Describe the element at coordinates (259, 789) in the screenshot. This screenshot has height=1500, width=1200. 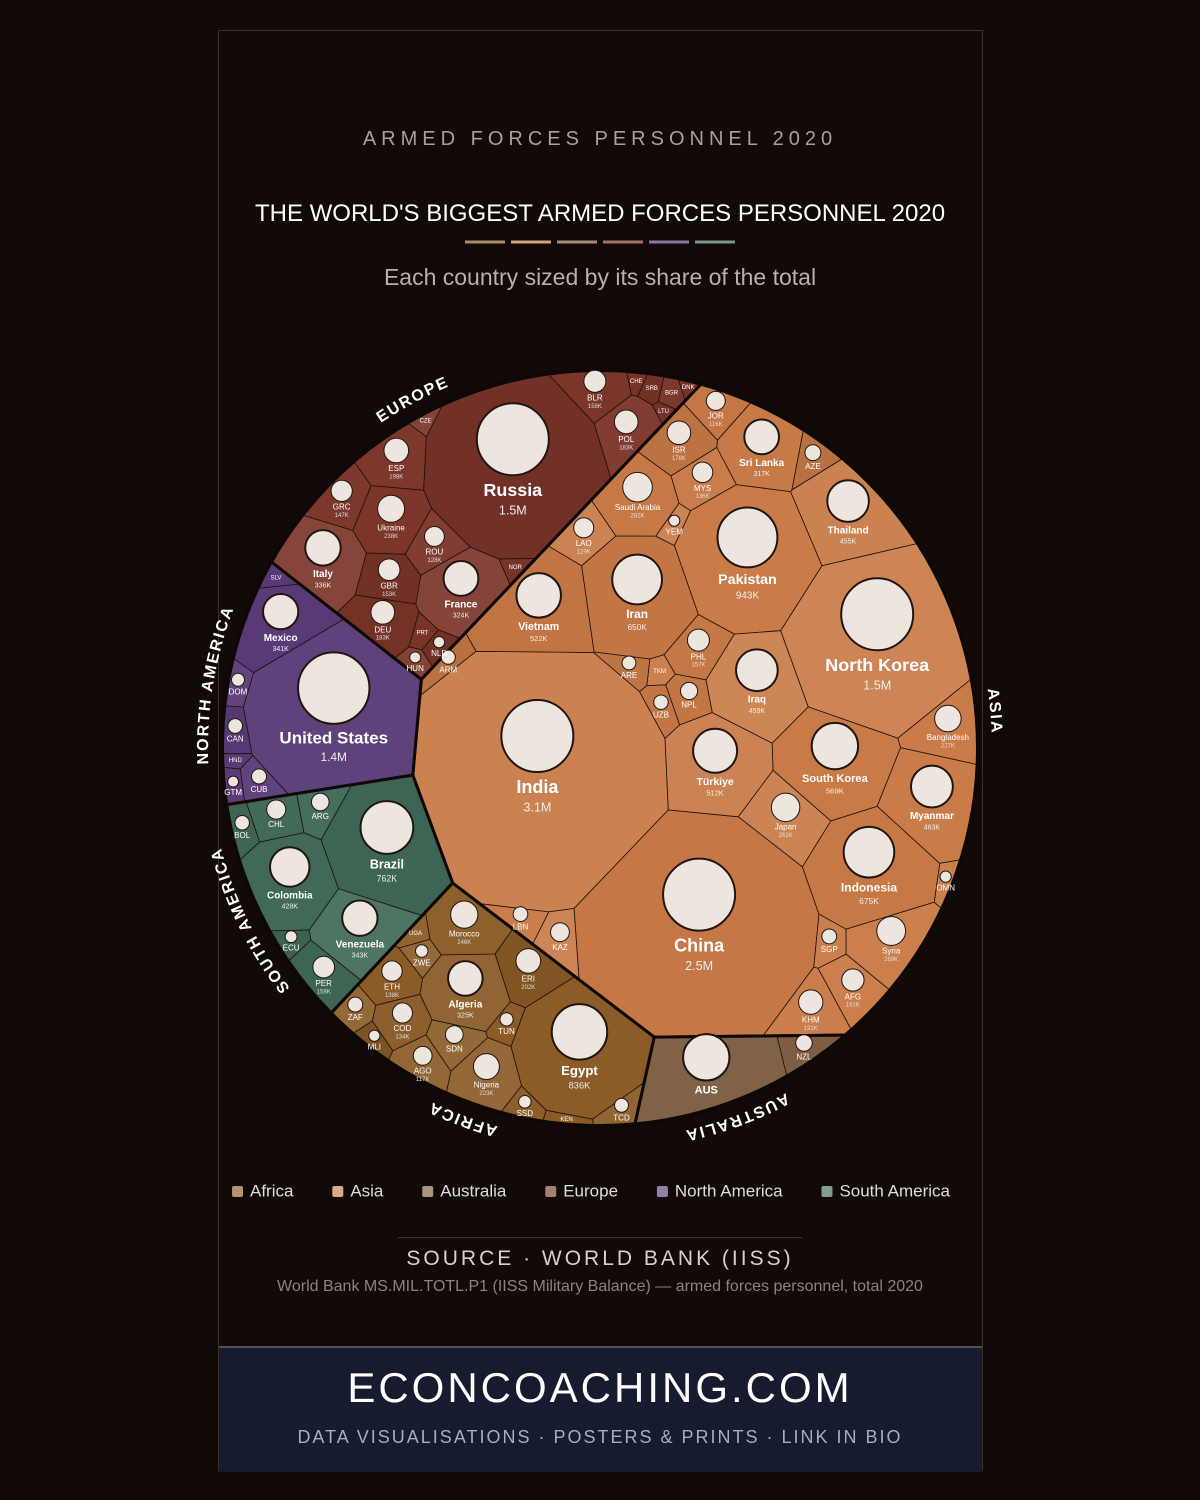
I see `country-name: CUB` at that location.